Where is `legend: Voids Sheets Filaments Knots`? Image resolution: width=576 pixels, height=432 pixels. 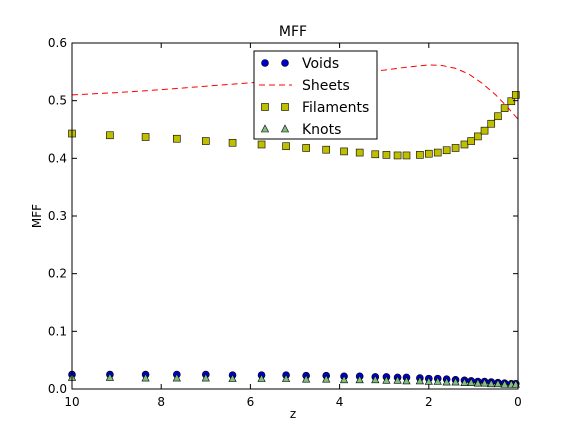 legend: Voids Sheets Filaments Knots is located at coordinates (315, 95).